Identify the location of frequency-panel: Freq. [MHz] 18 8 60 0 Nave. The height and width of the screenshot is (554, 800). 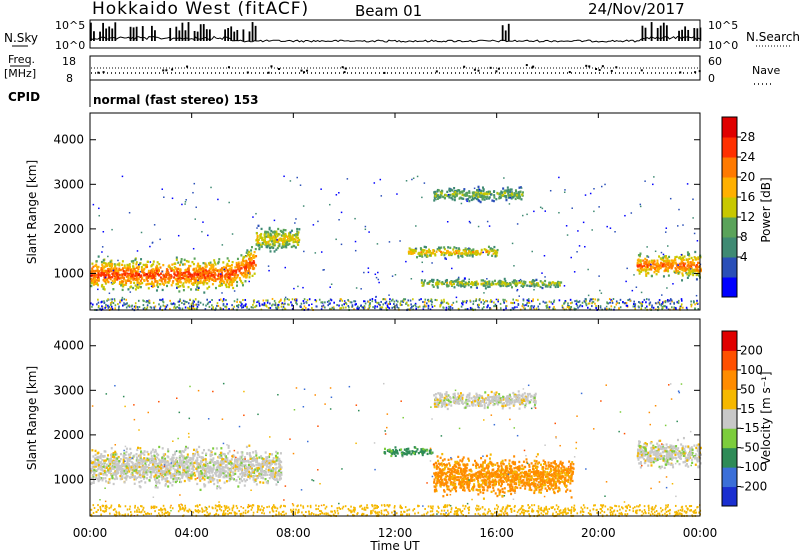
(392, 69).